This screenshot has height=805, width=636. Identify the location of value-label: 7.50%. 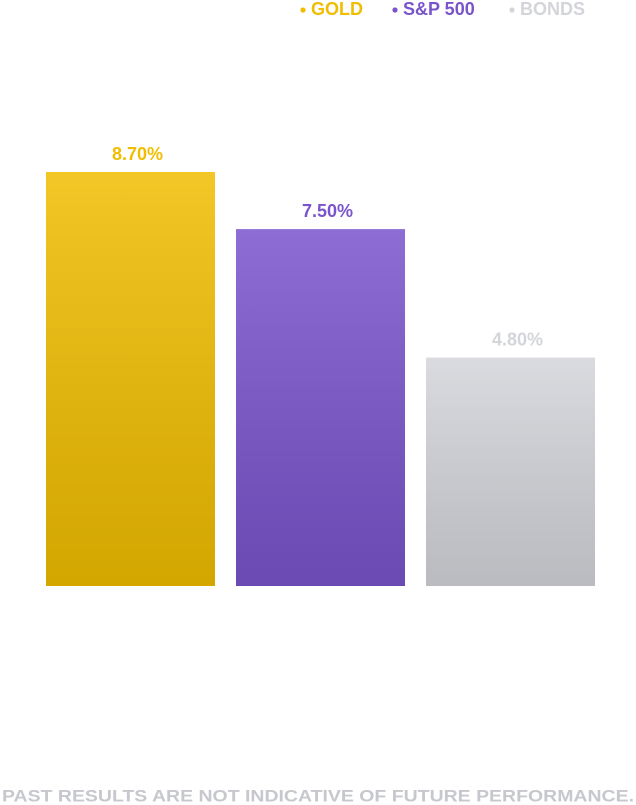
(327, 211).